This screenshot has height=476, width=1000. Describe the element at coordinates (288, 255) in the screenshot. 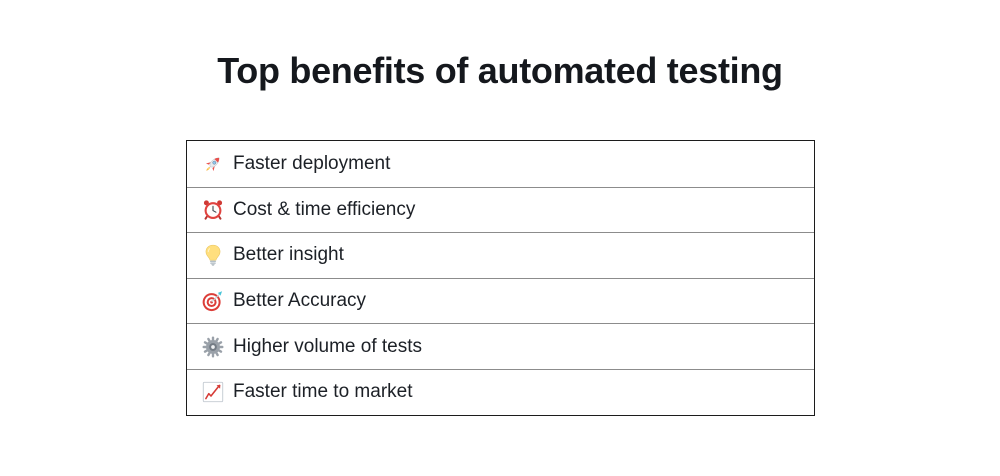

I see `benefit-label: Better insight` at that location.